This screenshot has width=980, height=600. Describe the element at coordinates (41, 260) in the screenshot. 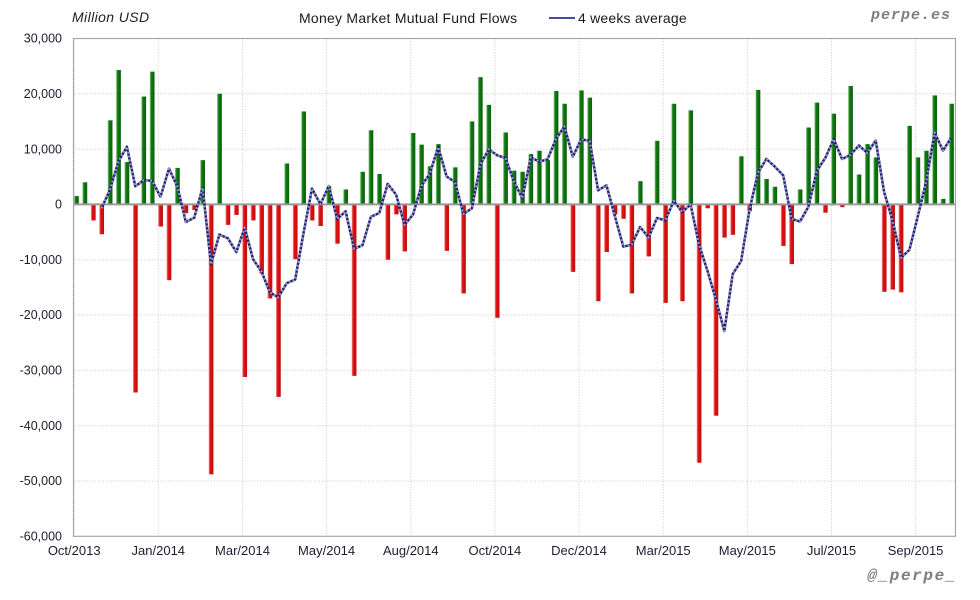

I see `svg-text: -10,000` at that location.